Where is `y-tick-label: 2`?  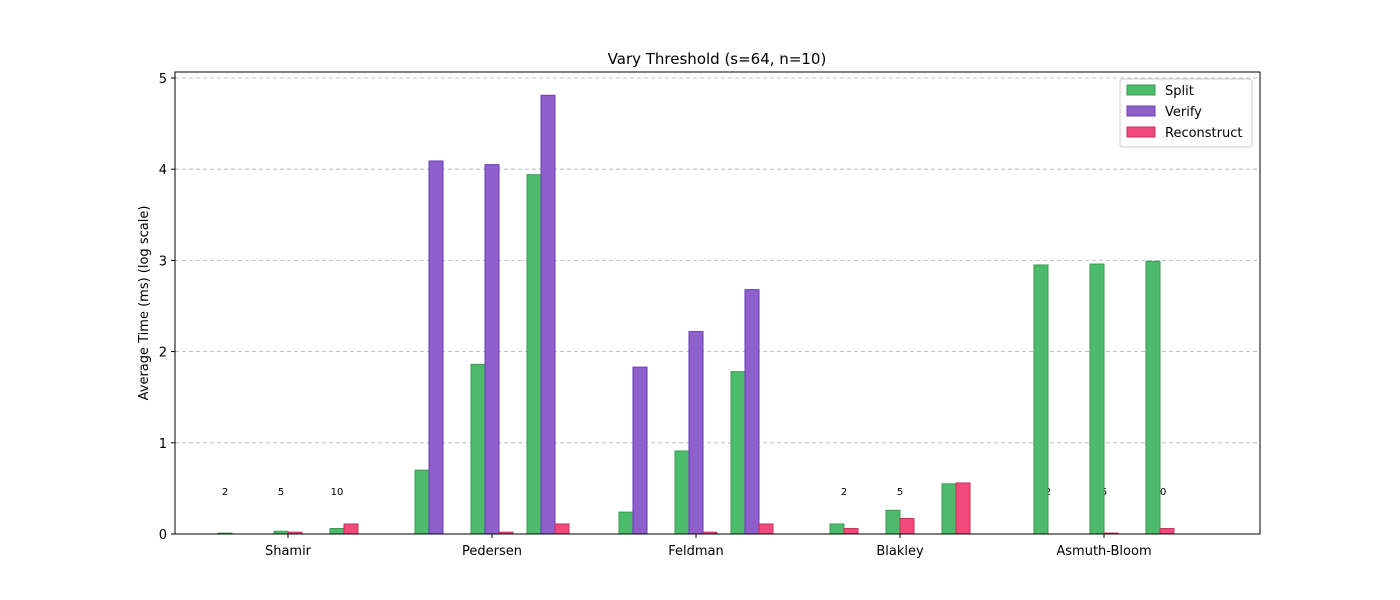 y-tick-label: 2 is located at coordinates (163, 353).